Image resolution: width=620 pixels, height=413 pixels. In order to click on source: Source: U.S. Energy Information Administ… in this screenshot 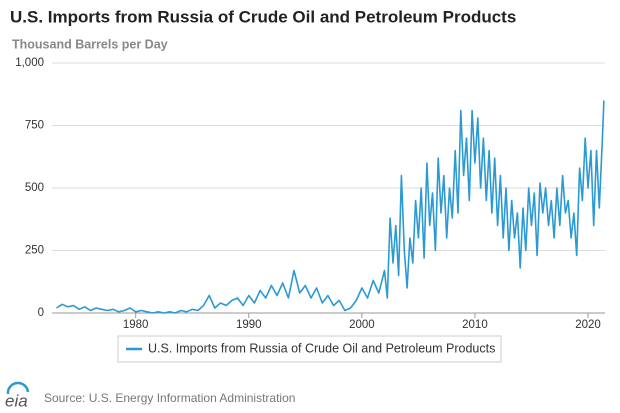, I will do `click(169, 398)`.